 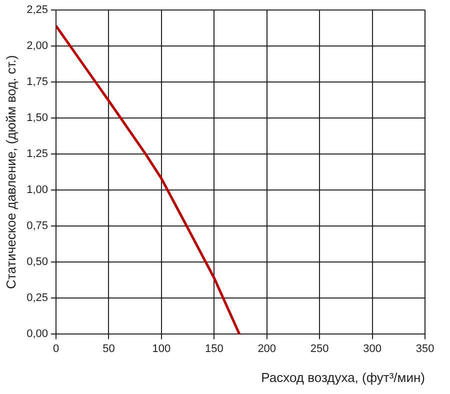 What do you see at coordinates (37, 334) in the screenshot?
I see `y-tick-label: 0,00` at bounding box center [37, 334].